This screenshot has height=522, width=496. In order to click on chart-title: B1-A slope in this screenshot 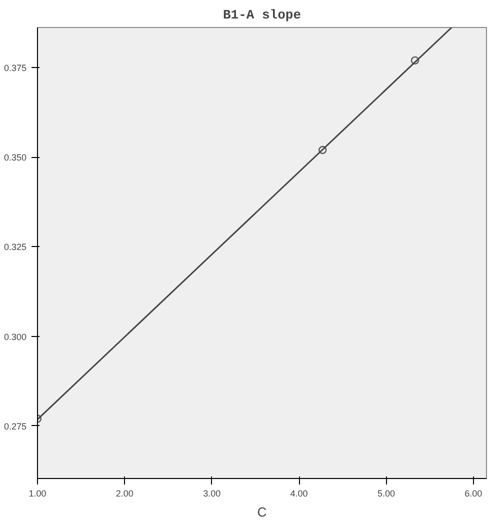, I will do `click(262, 15)`.